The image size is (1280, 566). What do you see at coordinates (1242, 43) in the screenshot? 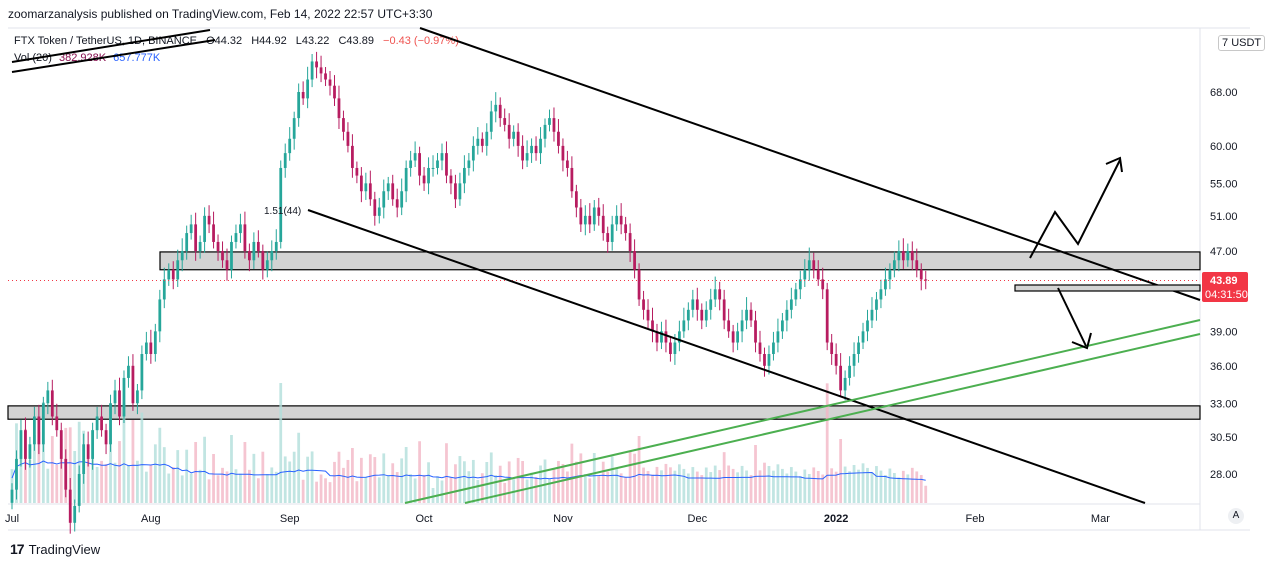
I see `currency-selector: 7 USDT` at bounding box center [1242, 43].